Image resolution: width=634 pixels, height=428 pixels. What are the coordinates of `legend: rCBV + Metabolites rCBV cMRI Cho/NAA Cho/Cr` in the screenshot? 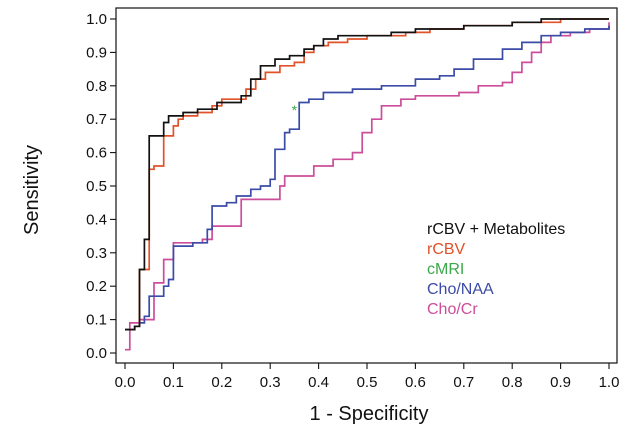 It's located at (496, 269).